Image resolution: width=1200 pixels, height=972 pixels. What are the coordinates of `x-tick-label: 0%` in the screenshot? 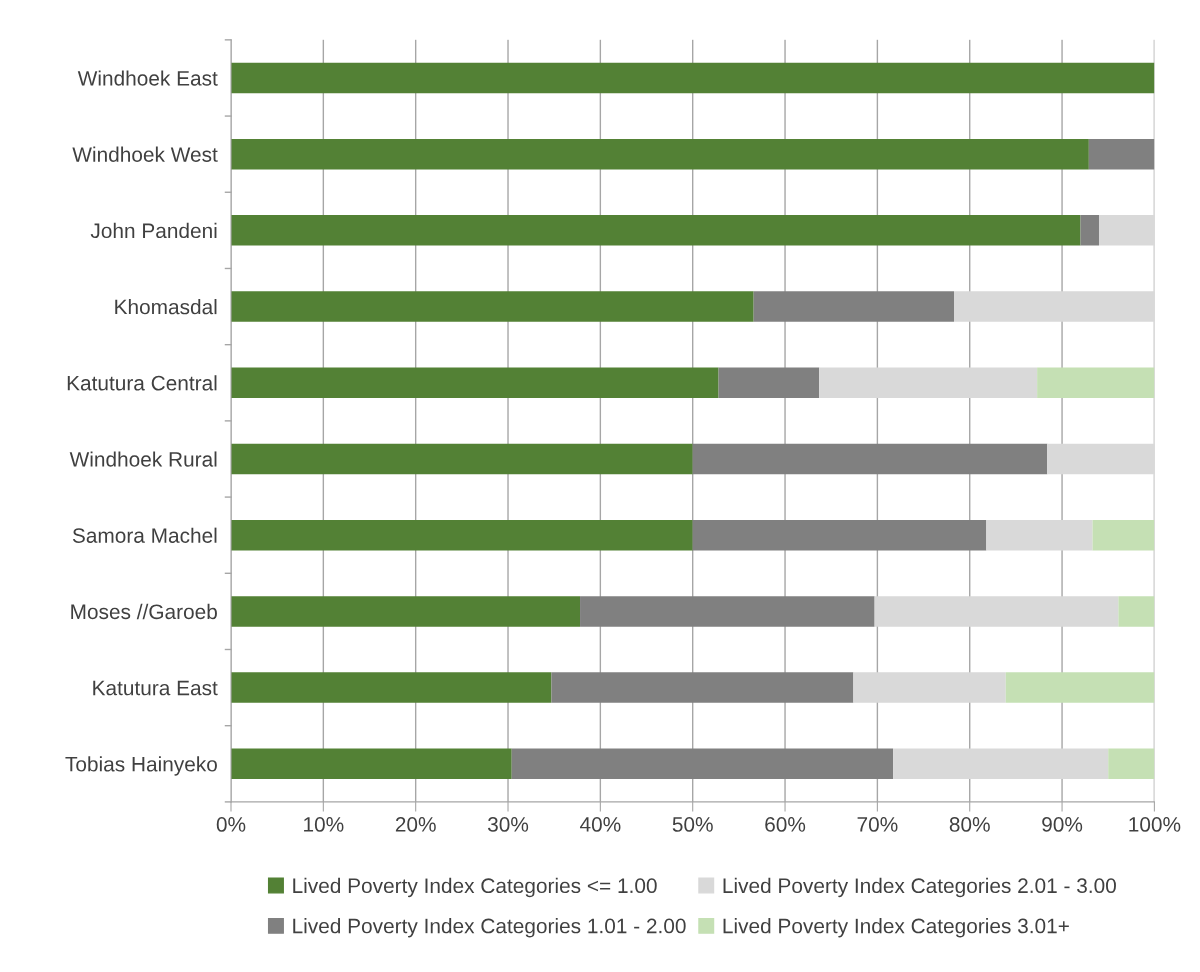 It's located at (231, 824).